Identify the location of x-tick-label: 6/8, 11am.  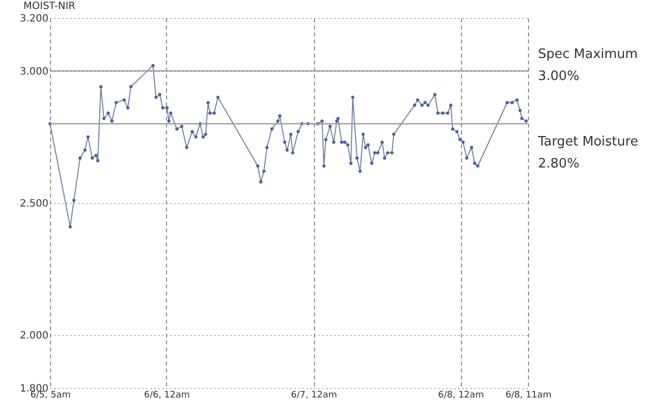
(529, 395).